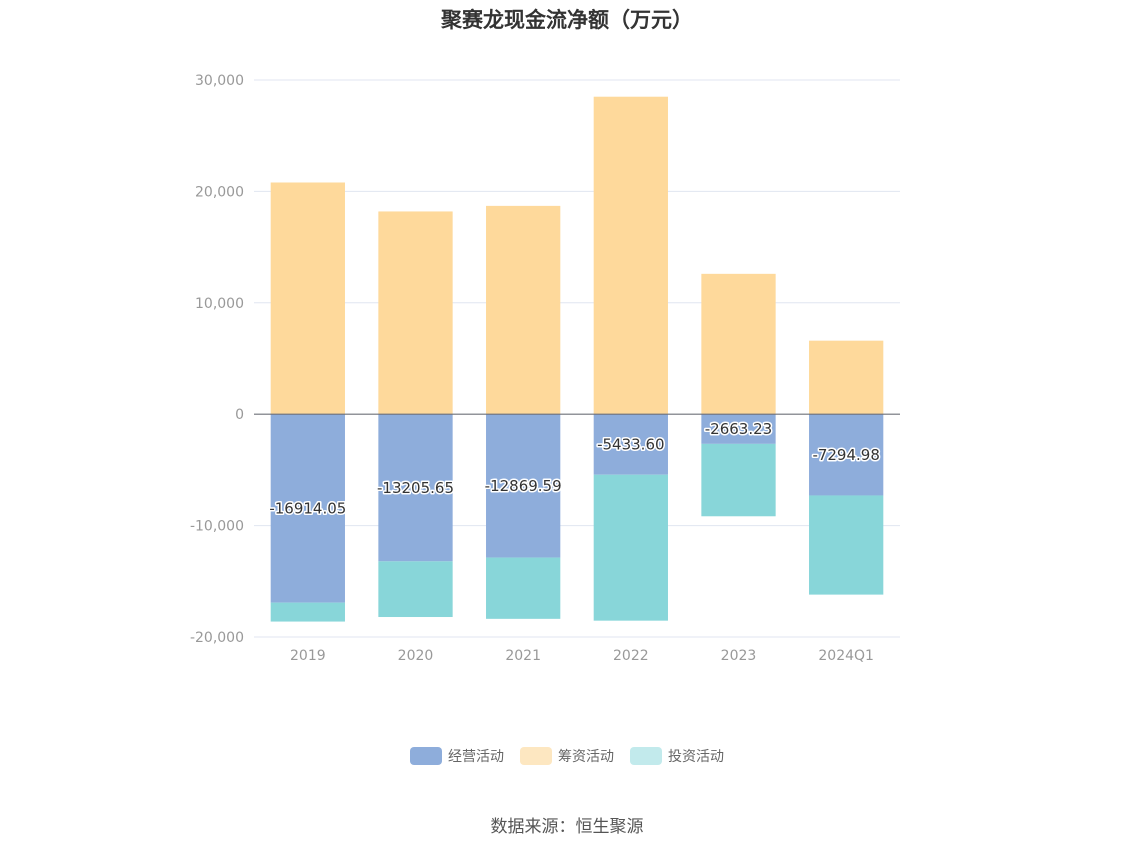  Describe the element at coordinates (217, 527) in the screenshot. I see `y-tick-label: -10,000` at that location.